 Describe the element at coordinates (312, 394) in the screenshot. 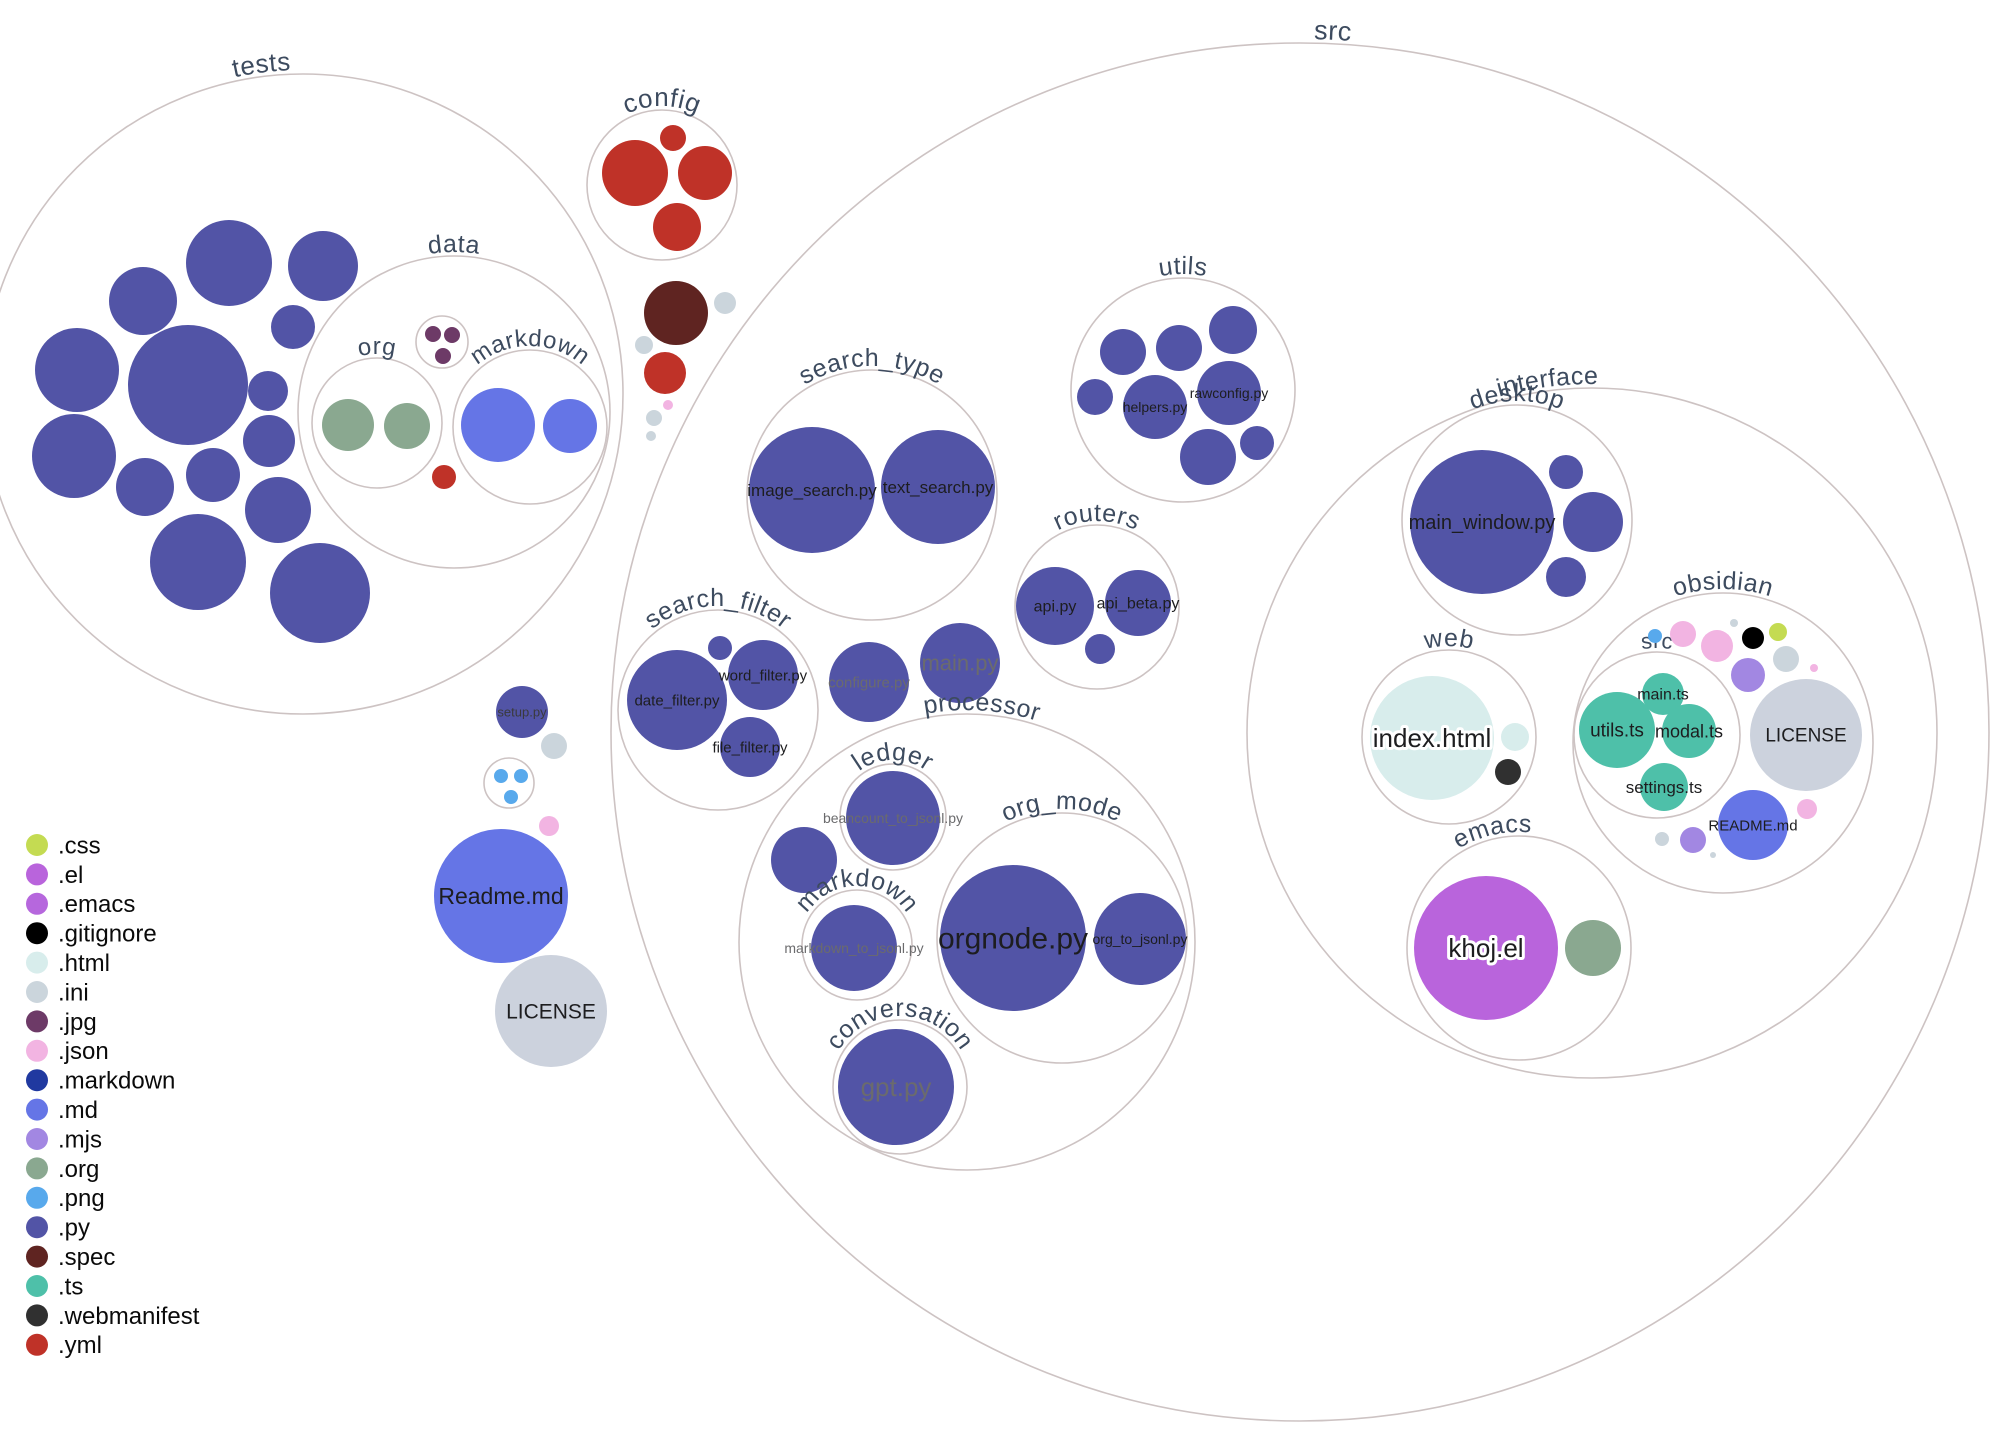

I see `folder-circle-tests` at that location.